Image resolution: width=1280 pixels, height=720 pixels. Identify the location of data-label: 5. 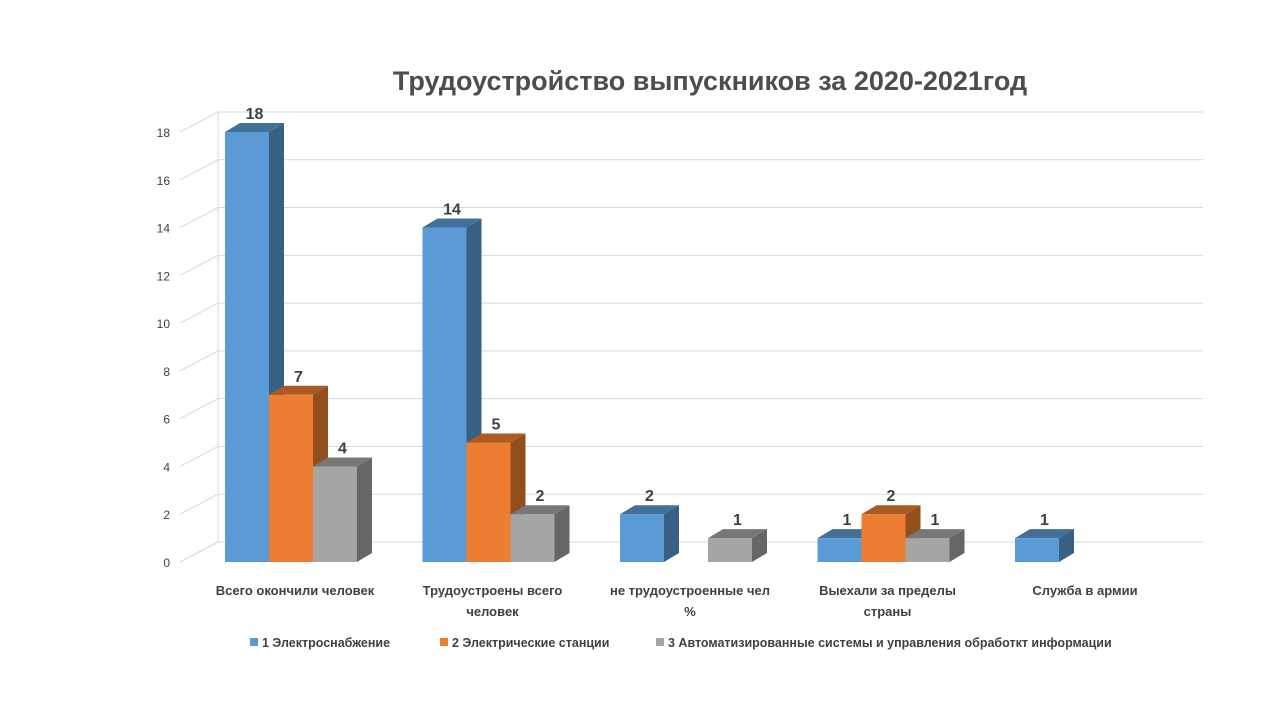
(496, 425).